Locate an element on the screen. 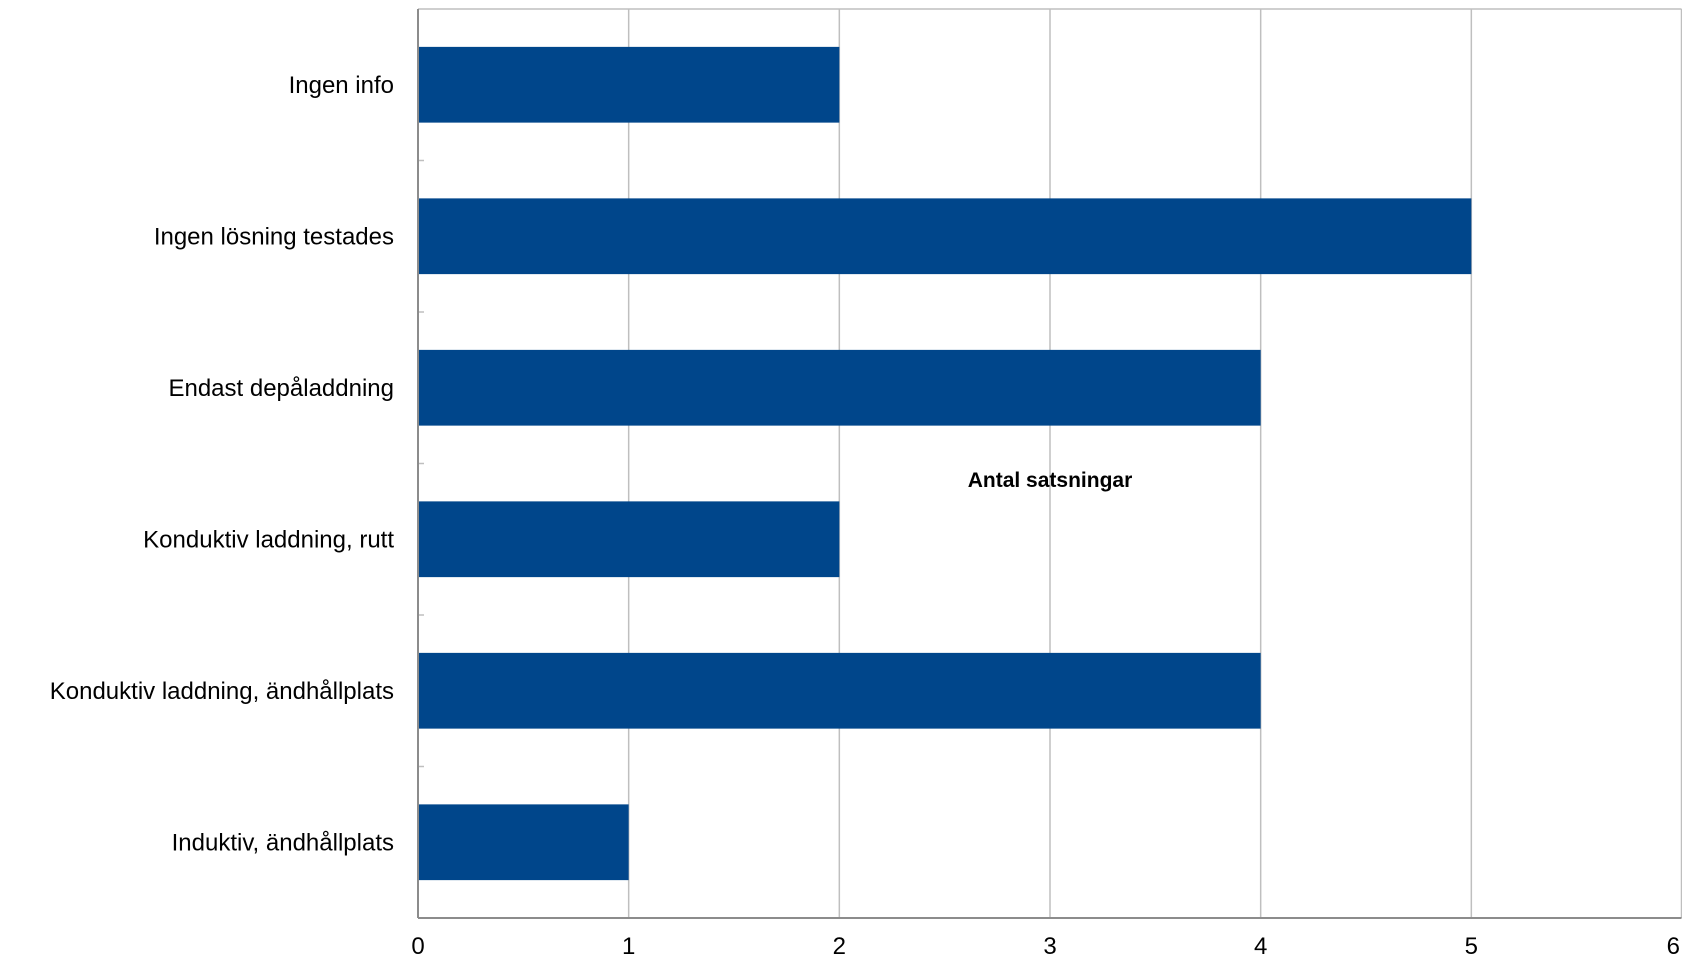 The width and height of the screenshot is (1682, 959). x-tick-label: 4 is located at coordinates (1260, 946).